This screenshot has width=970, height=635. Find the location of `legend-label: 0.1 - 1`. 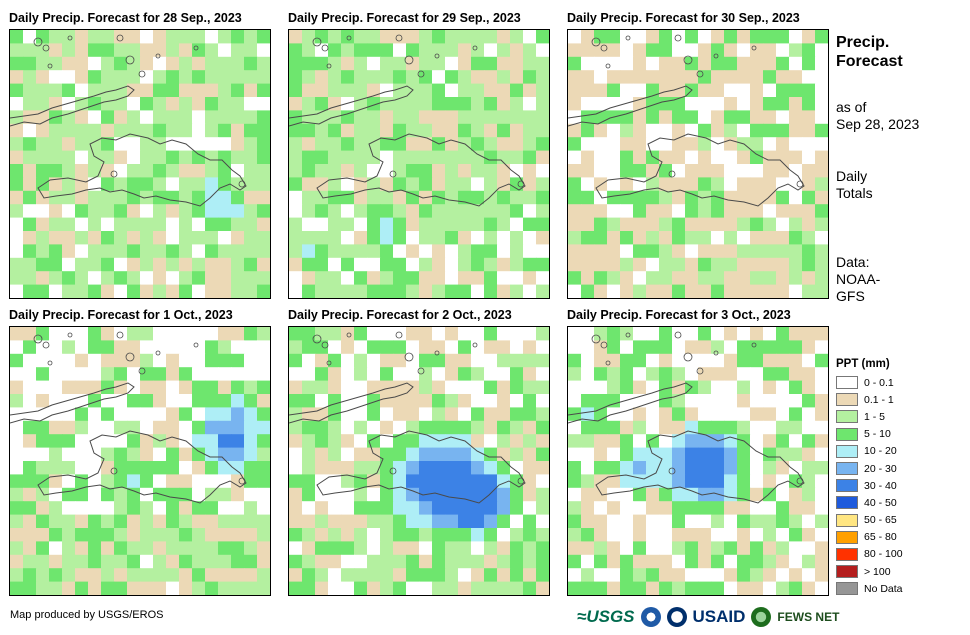

legend-label: 0.1 - 1 is located at coordinates (879, 399).